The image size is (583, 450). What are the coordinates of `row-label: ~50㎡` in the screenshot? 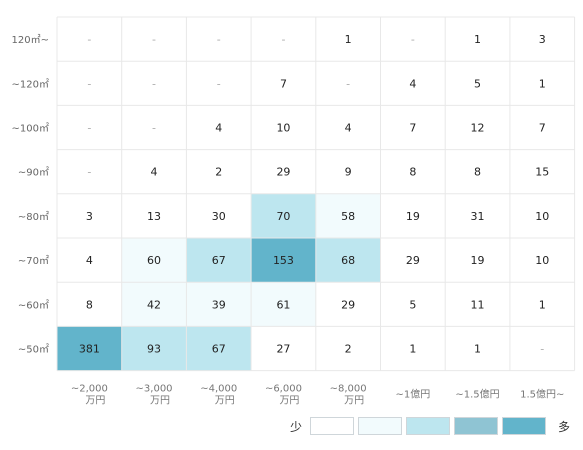 It's located at (33, 350).